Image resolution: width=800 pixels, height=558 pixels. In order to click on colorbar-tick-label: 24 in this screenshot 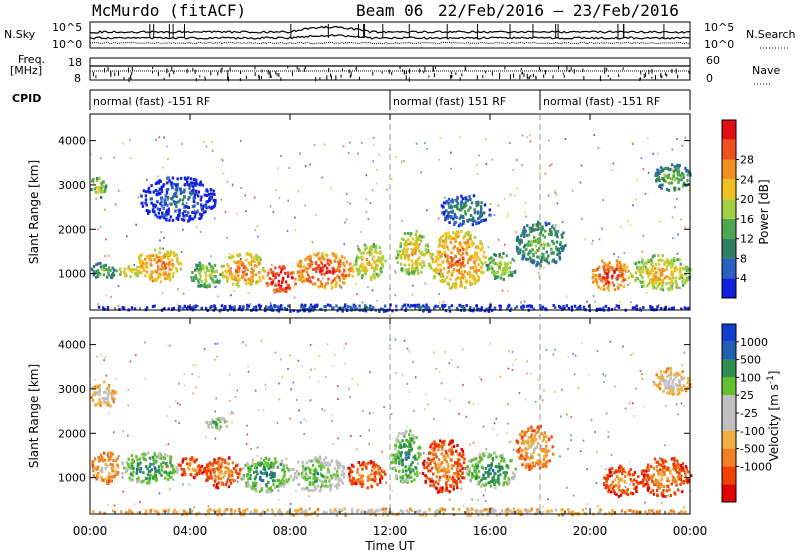, I will do `click(747, 179)`.